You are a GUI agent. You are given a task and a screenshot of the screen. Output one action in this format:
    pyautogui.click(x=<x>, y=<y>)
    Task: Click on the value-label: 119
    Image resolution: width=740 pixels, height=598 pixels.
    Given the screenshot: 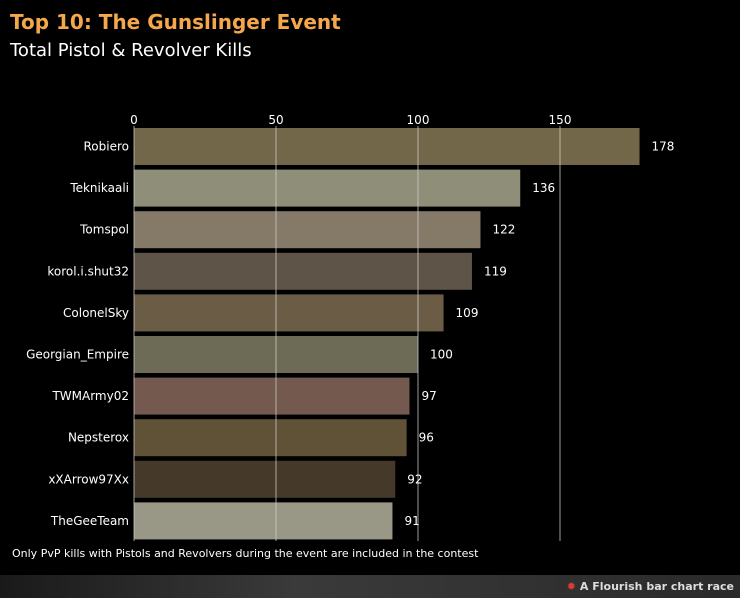 What is the action you would take?
    pyautogui.click(x=495, y=271)
    